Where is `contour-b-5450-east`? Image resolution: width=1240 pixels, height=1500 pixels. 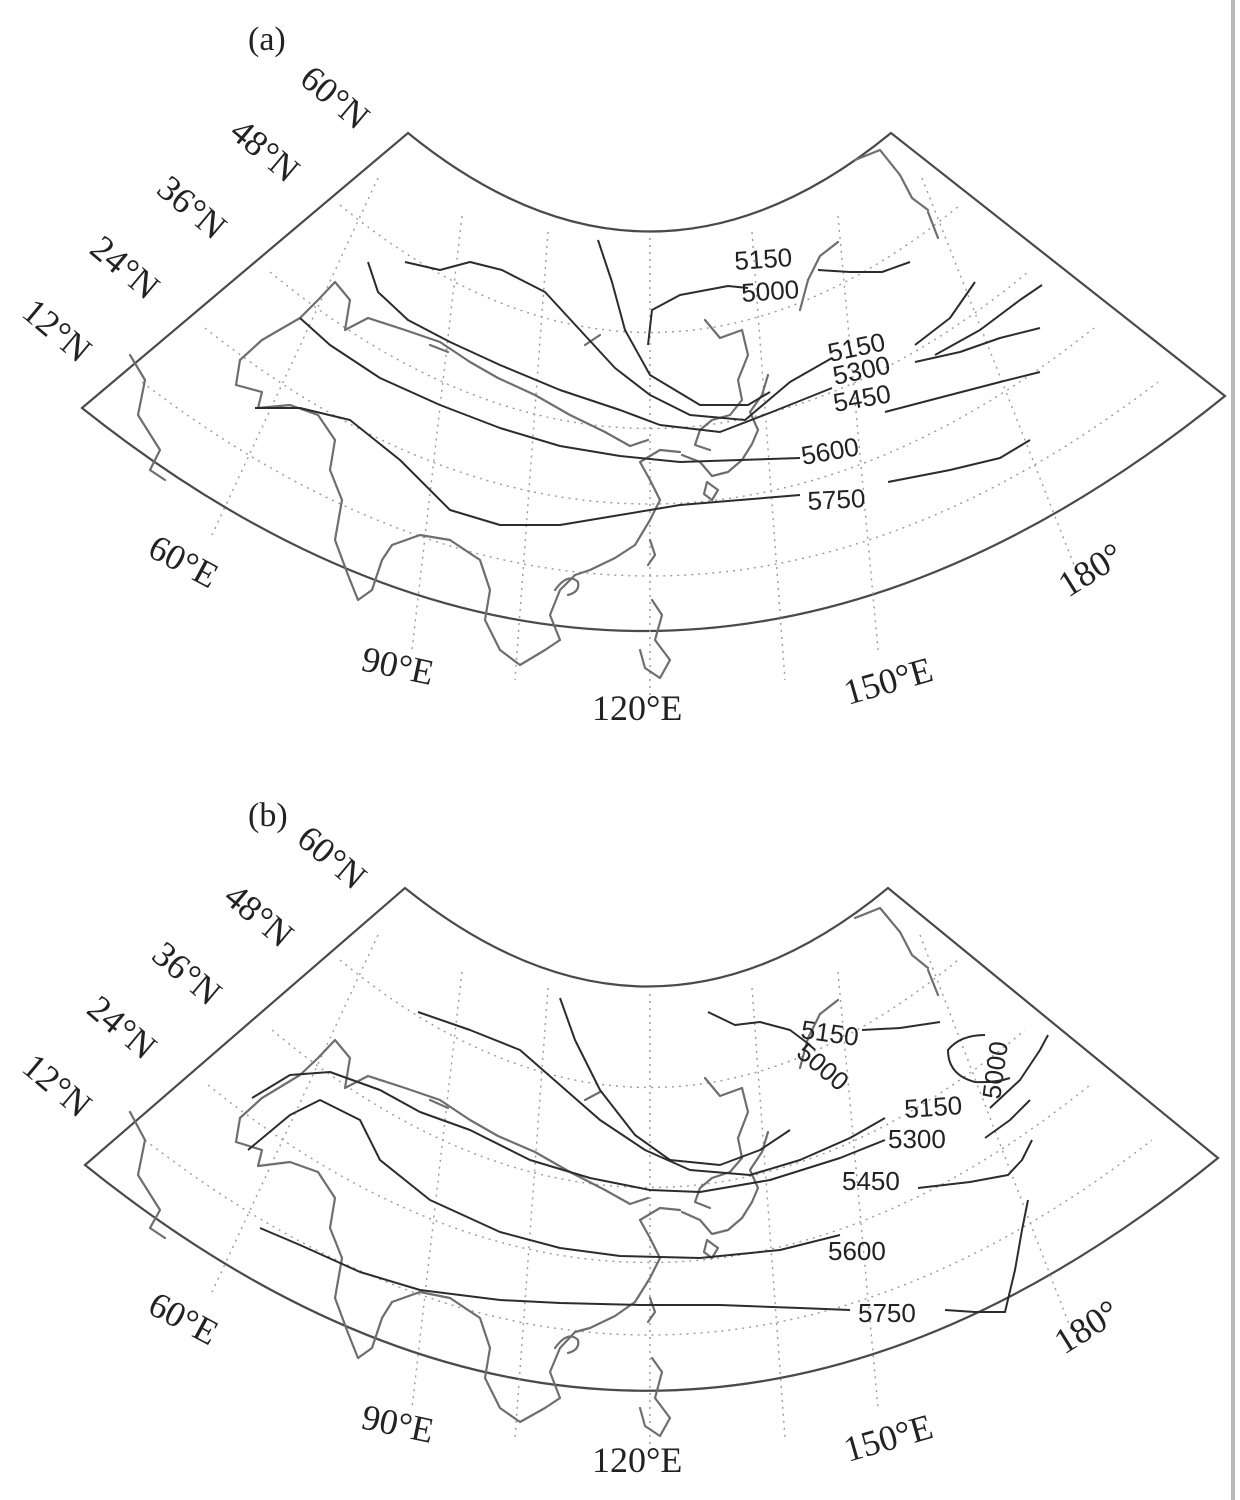 contour-b-5450-east is located at coordinates (1007, 1119).